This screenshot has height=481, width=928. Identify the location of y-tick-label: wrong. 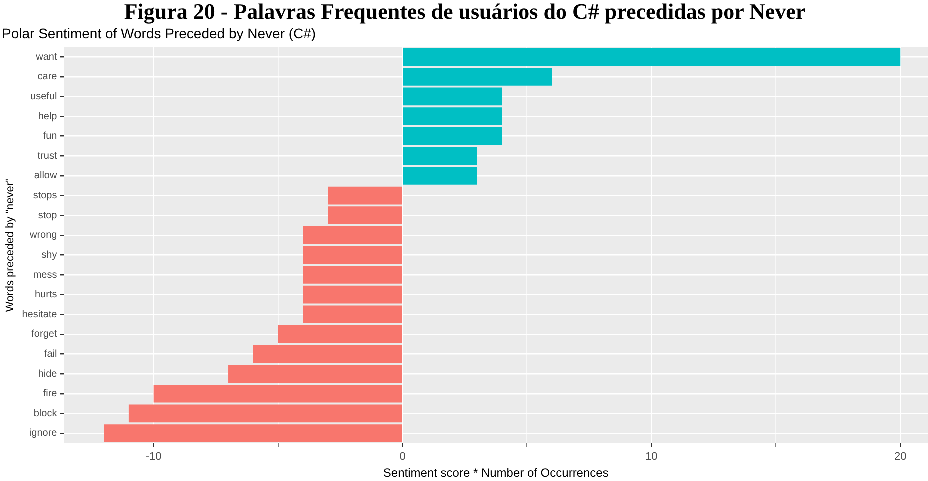
(43, 236).